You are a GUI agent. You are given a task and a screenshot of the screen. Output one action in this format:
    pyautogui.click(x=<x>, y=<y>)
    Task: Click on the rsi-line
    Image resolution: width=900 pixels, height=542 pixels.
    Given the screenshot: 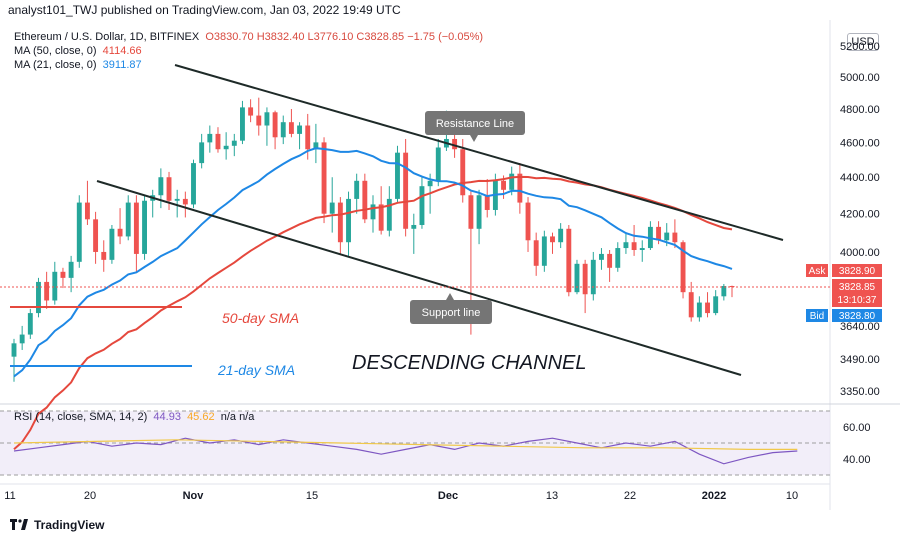 What is the action you would take?
    pyautogui.click(x=405, y=451)
    